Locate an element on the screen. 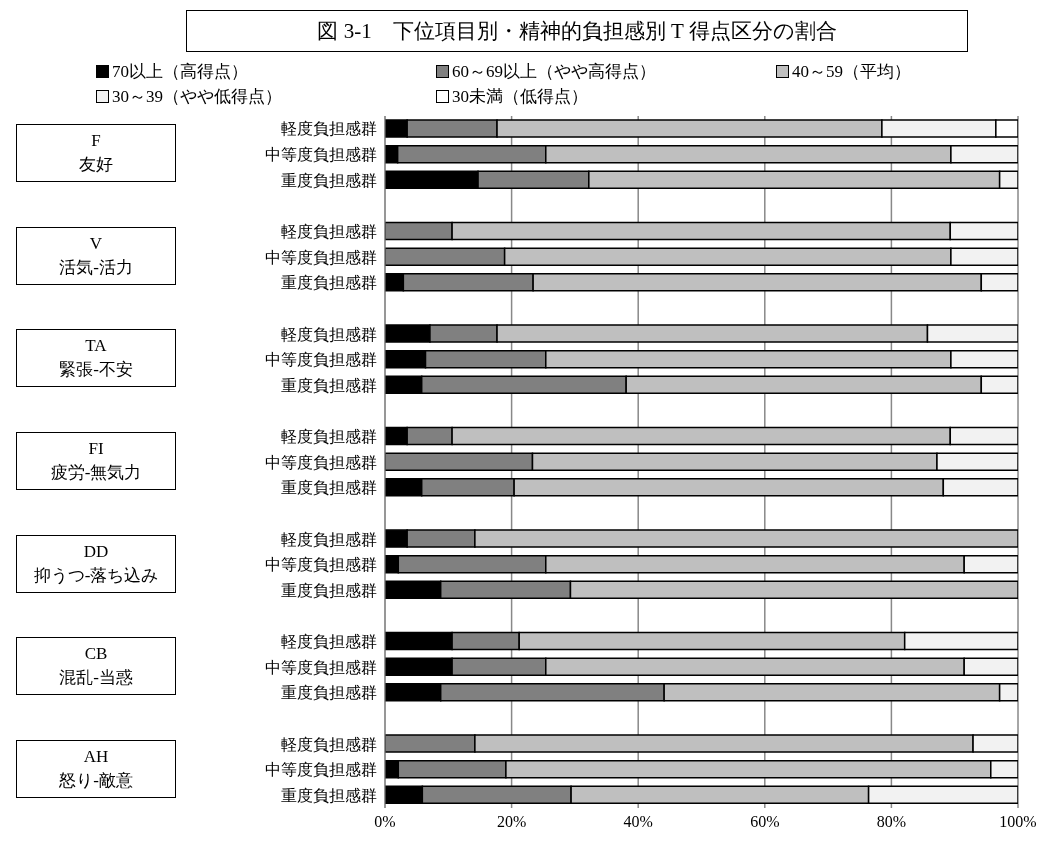 This screenshot has width=1048, height=868. chart-title: 図 3-1 下位項目別・精神的負担感別 T 得点区分の割合 is located at coordinates (577, 31).